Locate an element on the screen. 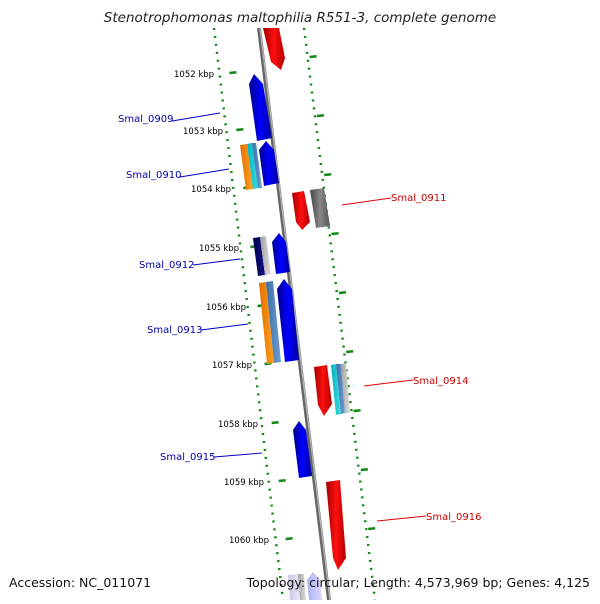 This screenshot has width=600, height=604. tick-label: 1057 kbp is located at coordinates (232, 366).